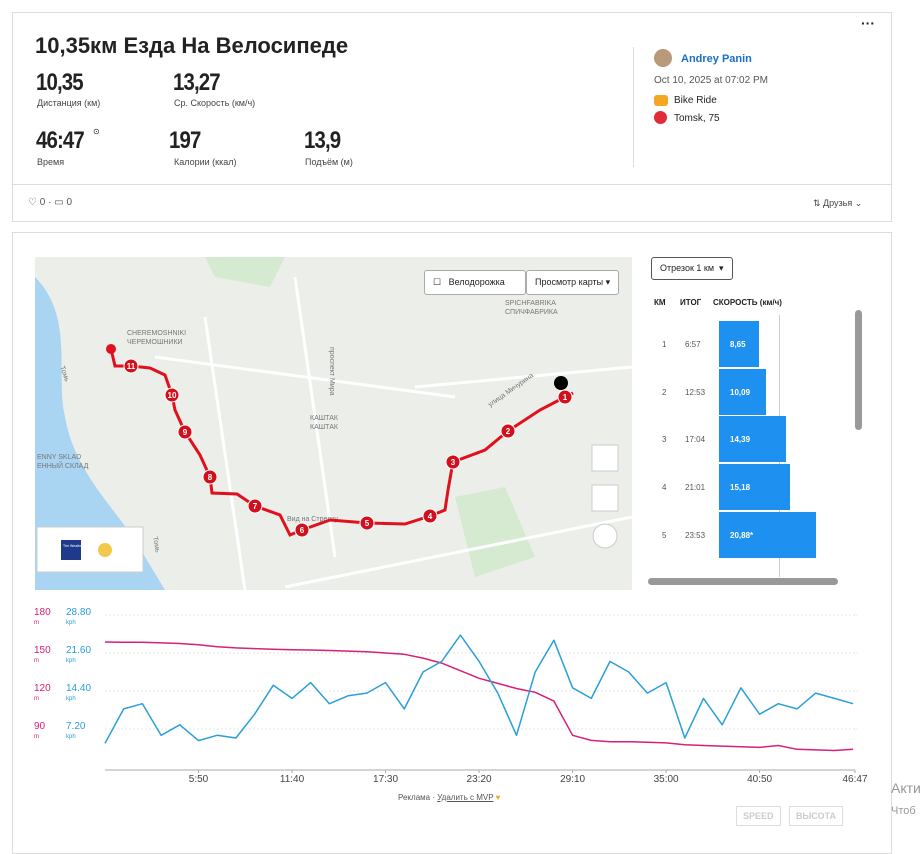 The height and width of the screenshot is (854, 923). Describe the element at coordinates (71, 550) in the screenshot. I see `weather-logo` at that location.